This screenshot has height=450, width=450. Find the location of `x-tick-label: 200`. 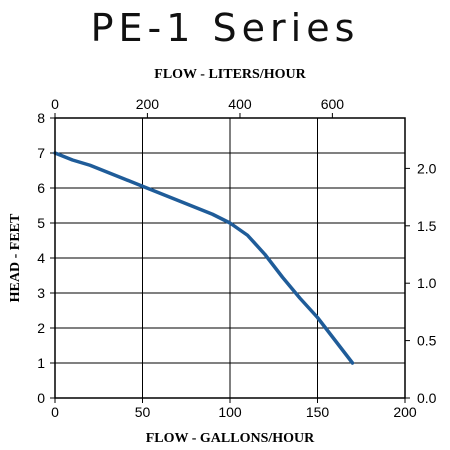

x-tick-label: 200 is located at coordinates (405, 412).